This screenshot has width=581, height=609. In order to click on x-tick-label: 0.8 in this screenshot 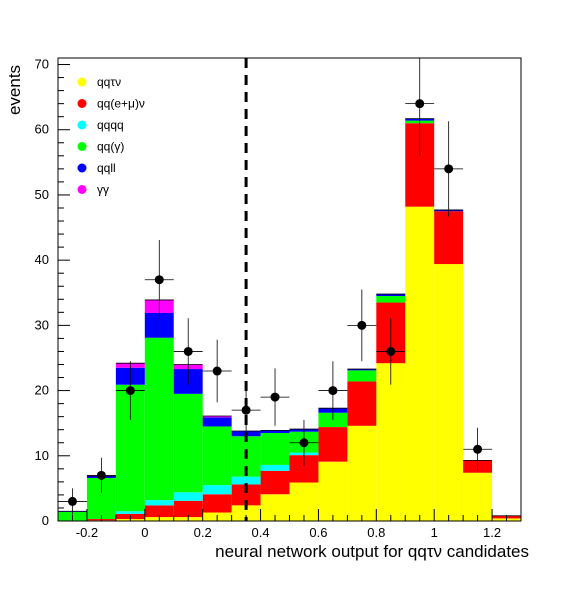, I will do `click(376, 532)`.